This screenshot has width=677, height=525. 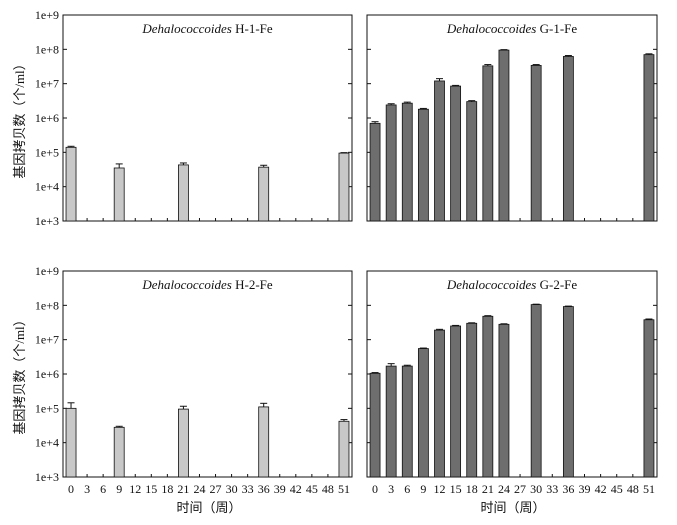 What do you see at coordinates (19, 117) in the screenshot?
I see `y-axis-title-top: 基因拷贝数（个/ml）` at bounding box center [19, 117].